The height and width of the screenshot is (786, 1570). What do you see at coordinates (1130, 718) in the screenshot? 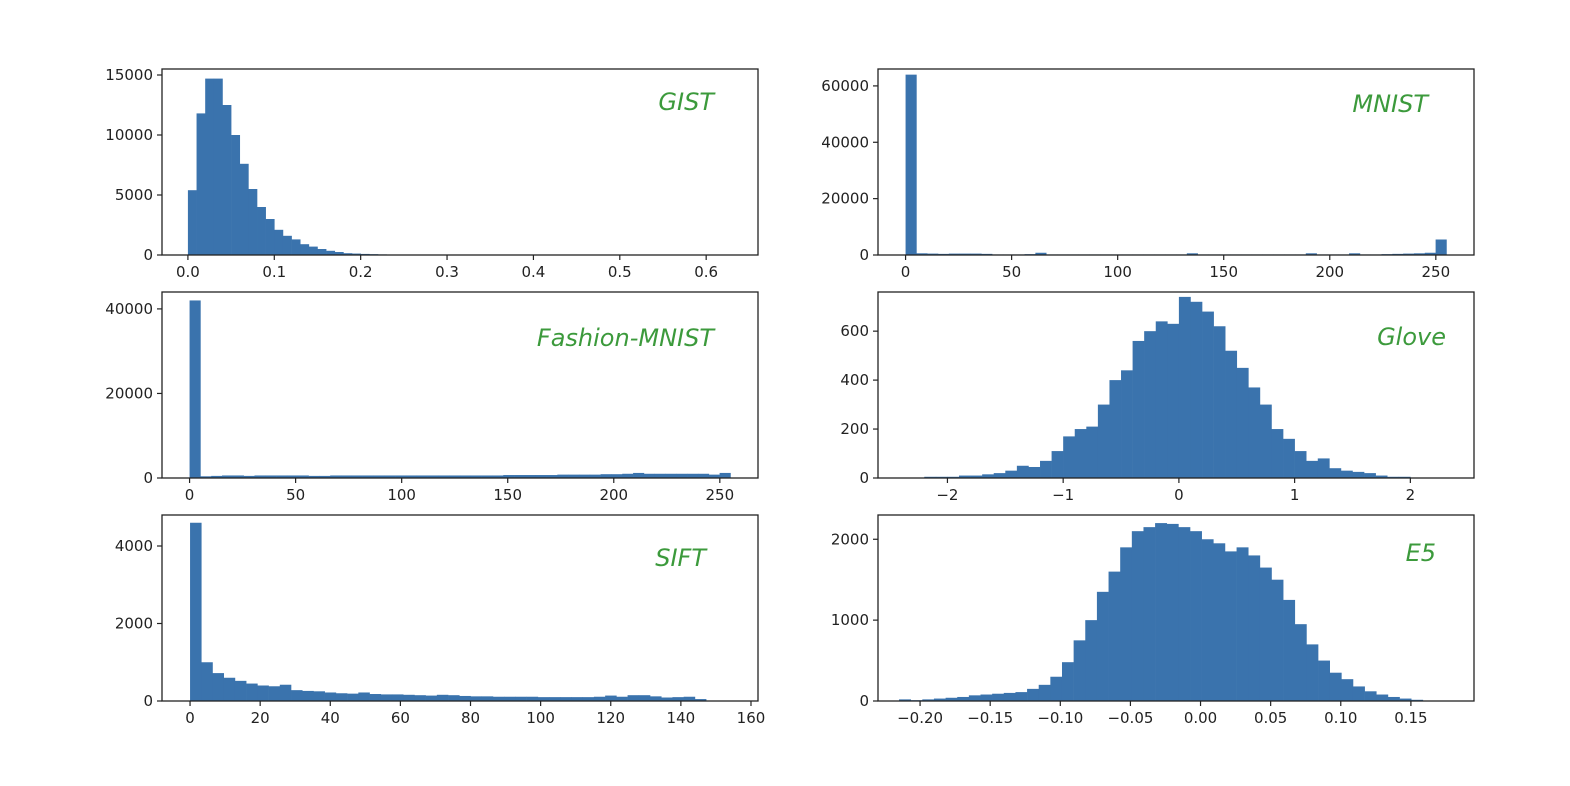
I see `x-tick-label: −0.05` at bounding box center [1130, 718].